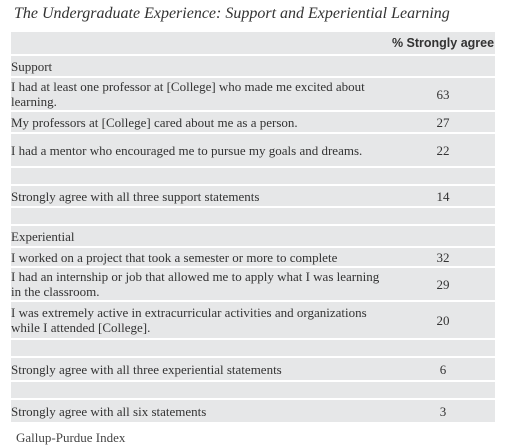  I want to click on summary-value: 6, so click(443, 369).